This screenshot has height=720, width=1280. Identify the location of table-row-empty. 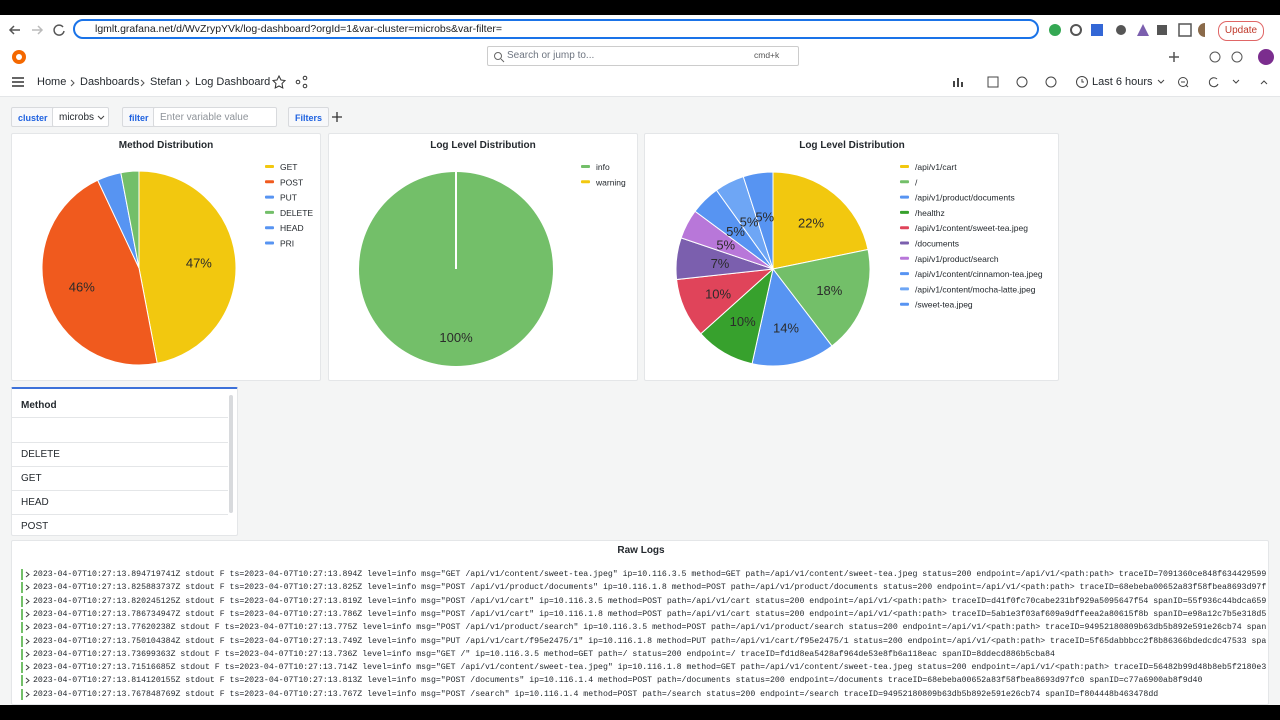
(120, 431).